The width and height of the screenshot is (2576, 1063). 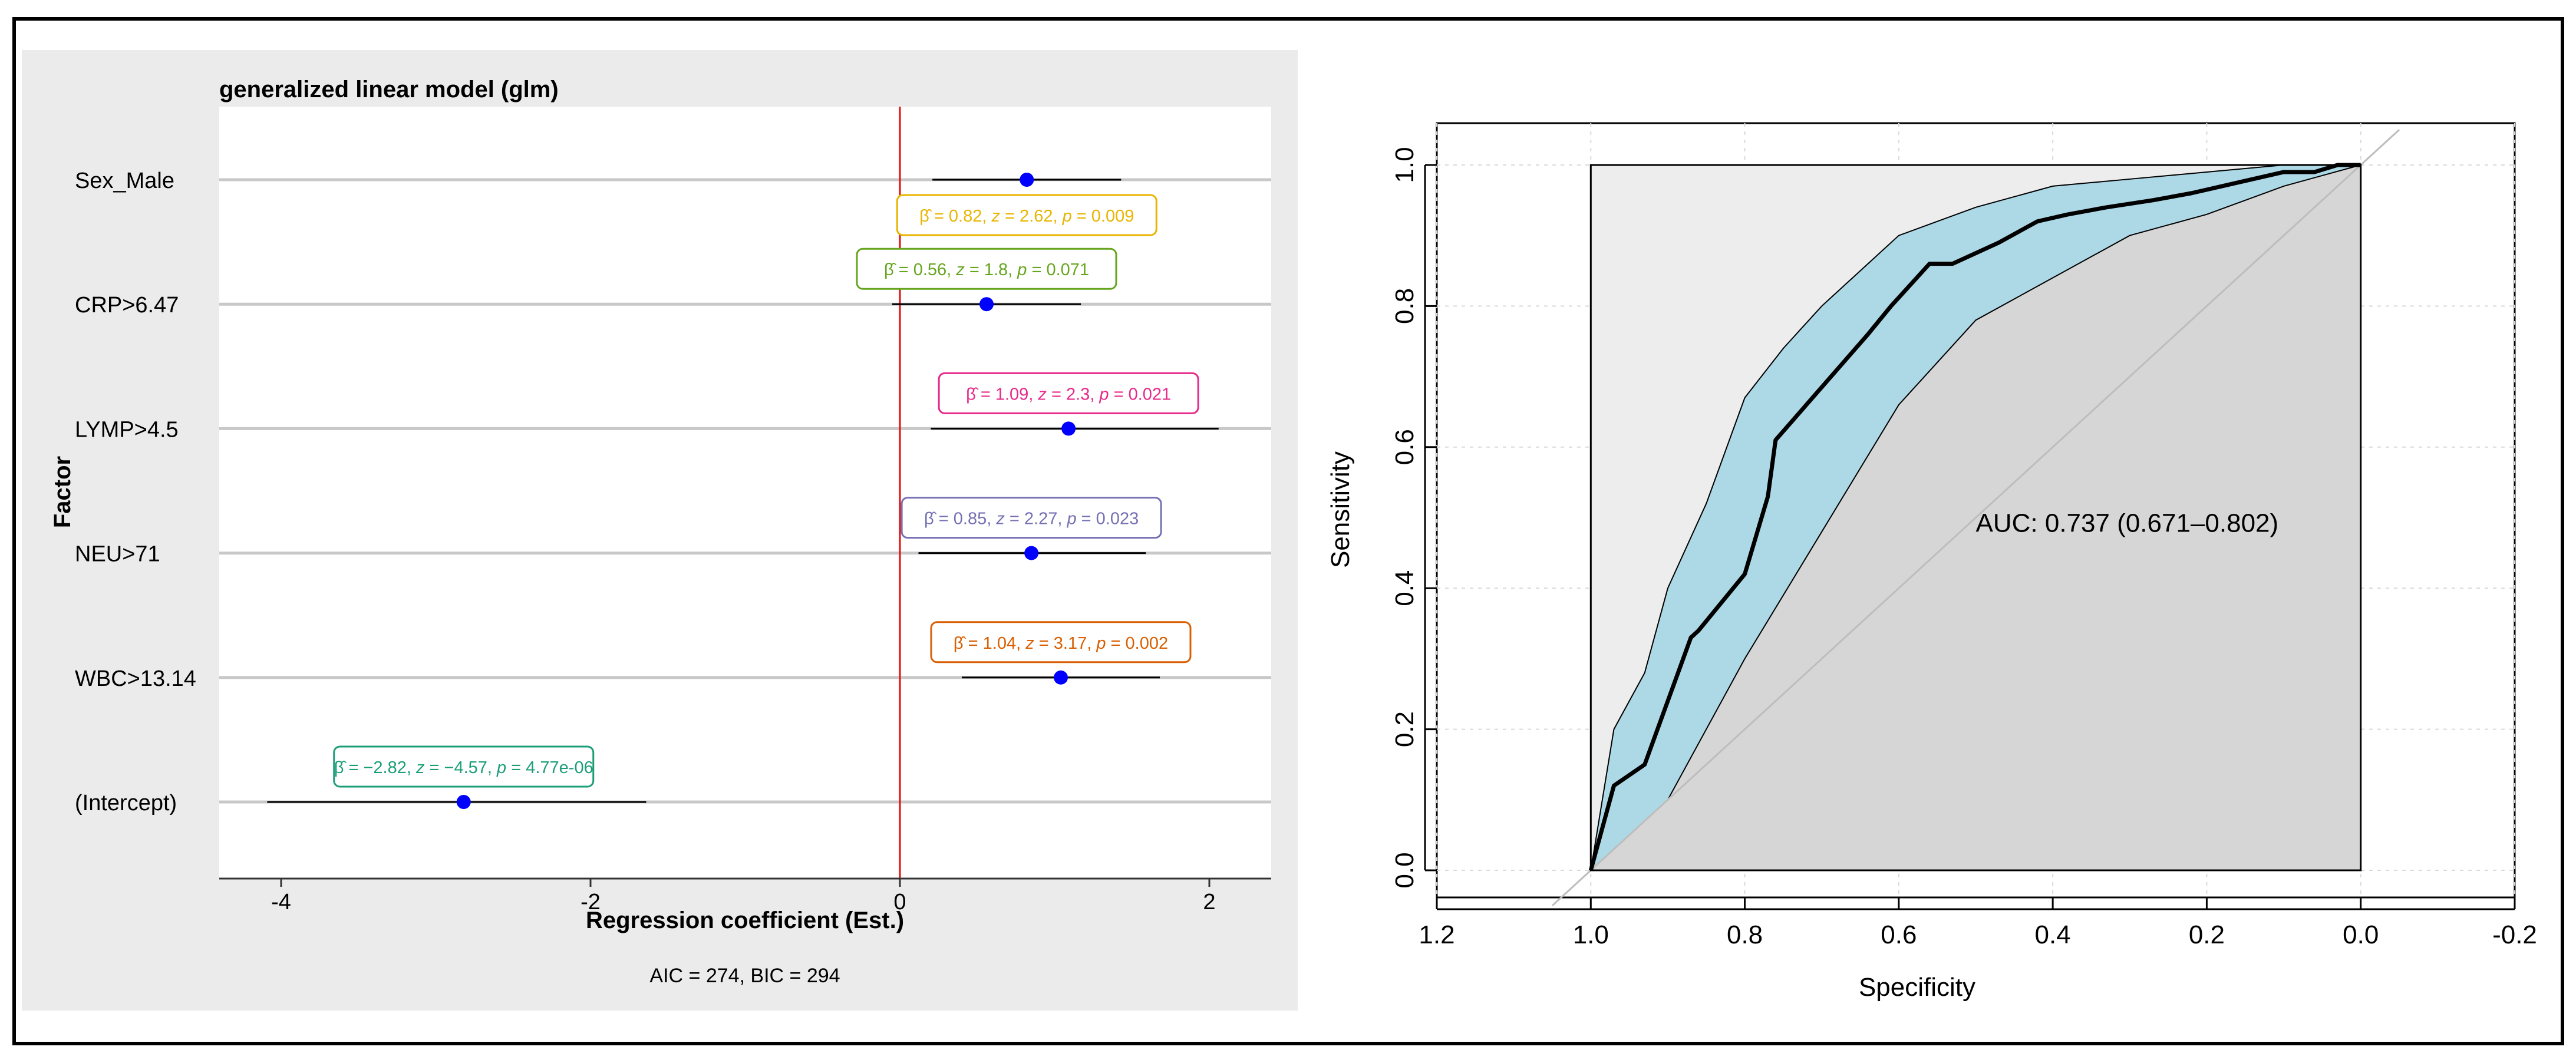 I want to click on forest-x-tick-label: 2, so click(x=1209, y=902).